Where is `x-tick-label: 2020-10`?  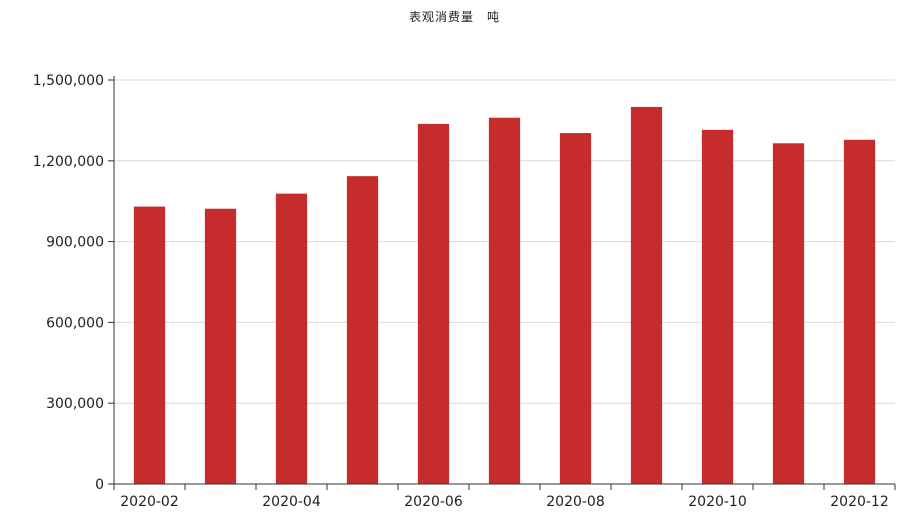
x-tick-label: 2020-10 is located at coordinates (717, 502).